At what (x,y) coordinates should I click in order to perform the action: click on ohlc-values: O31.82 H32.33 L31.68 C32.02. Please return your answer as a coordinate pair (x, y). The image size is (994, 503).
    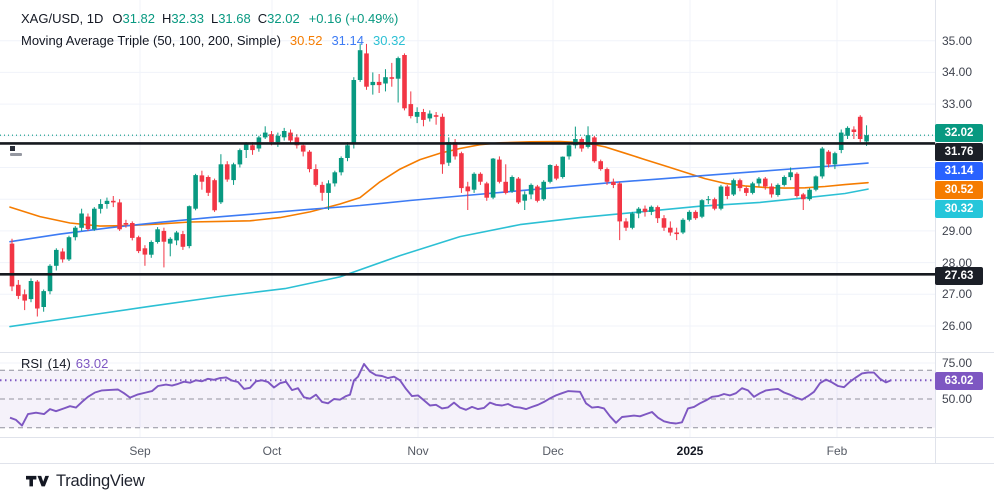
    Looking at the image, I should click on (205, 18).